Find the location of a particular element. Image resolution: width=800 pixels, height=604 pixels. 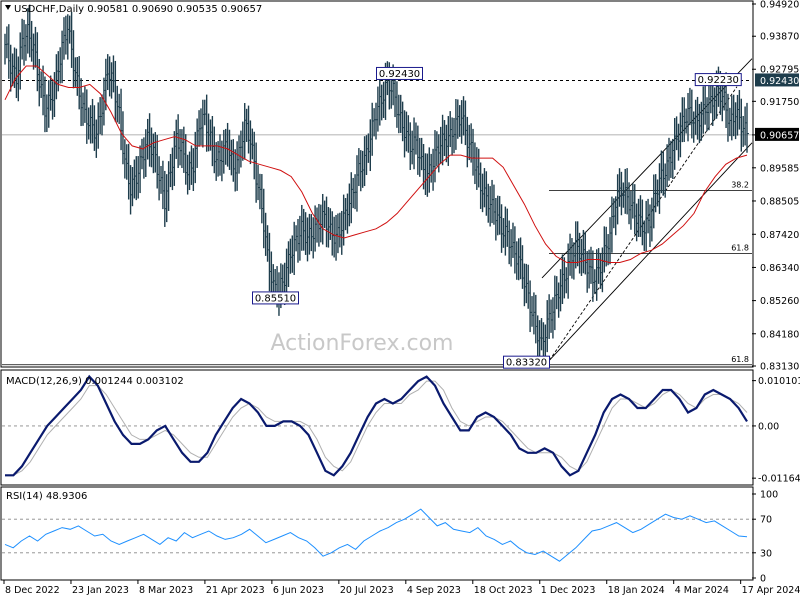

watermark: ActionForex.com is located at coordinates (362, 343).